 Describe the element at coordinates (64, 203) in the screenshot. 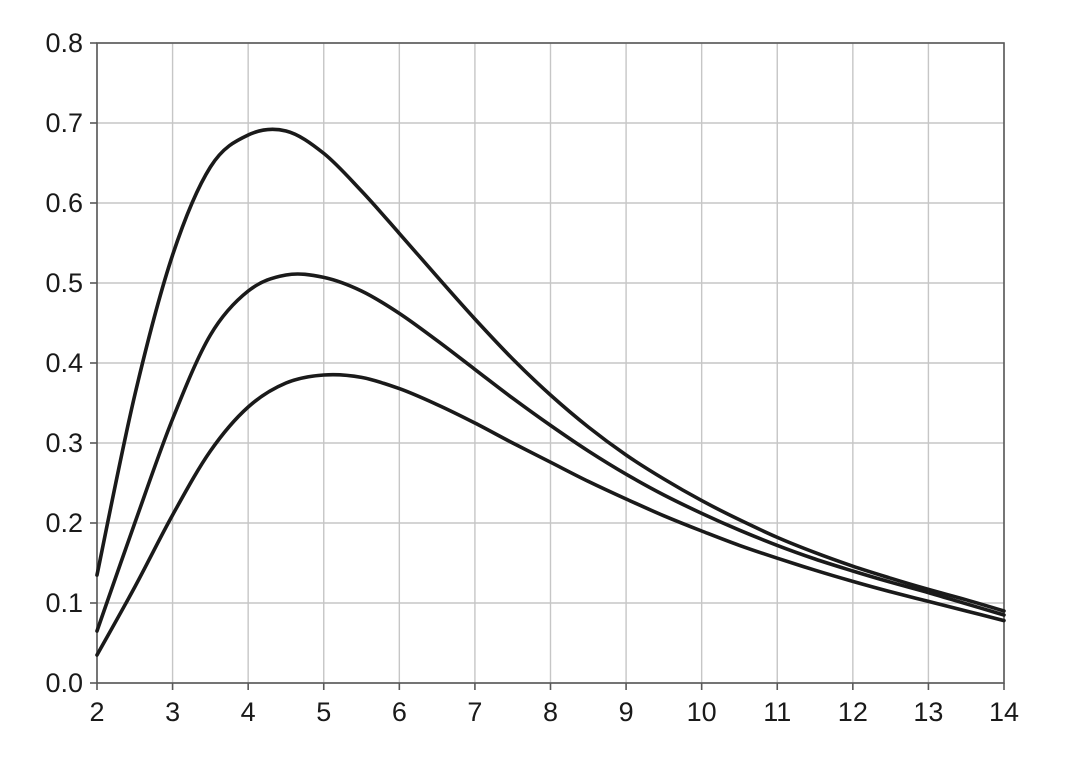

I see `y-tick-label: 0.6` at that location.